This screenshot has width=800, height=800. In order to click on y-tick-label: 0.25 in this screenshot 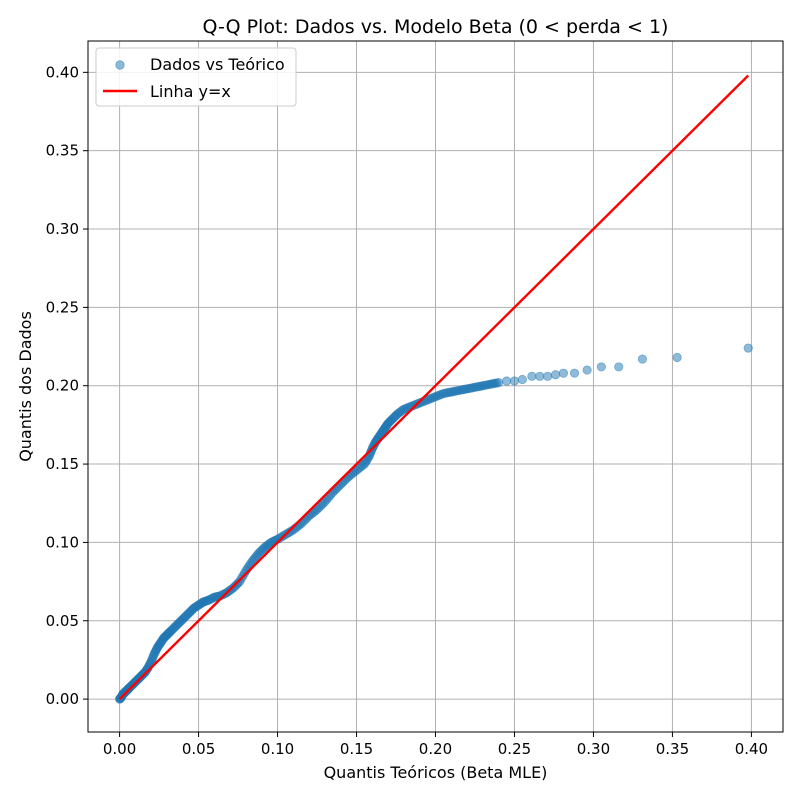, I will do `click(62, 307)`.